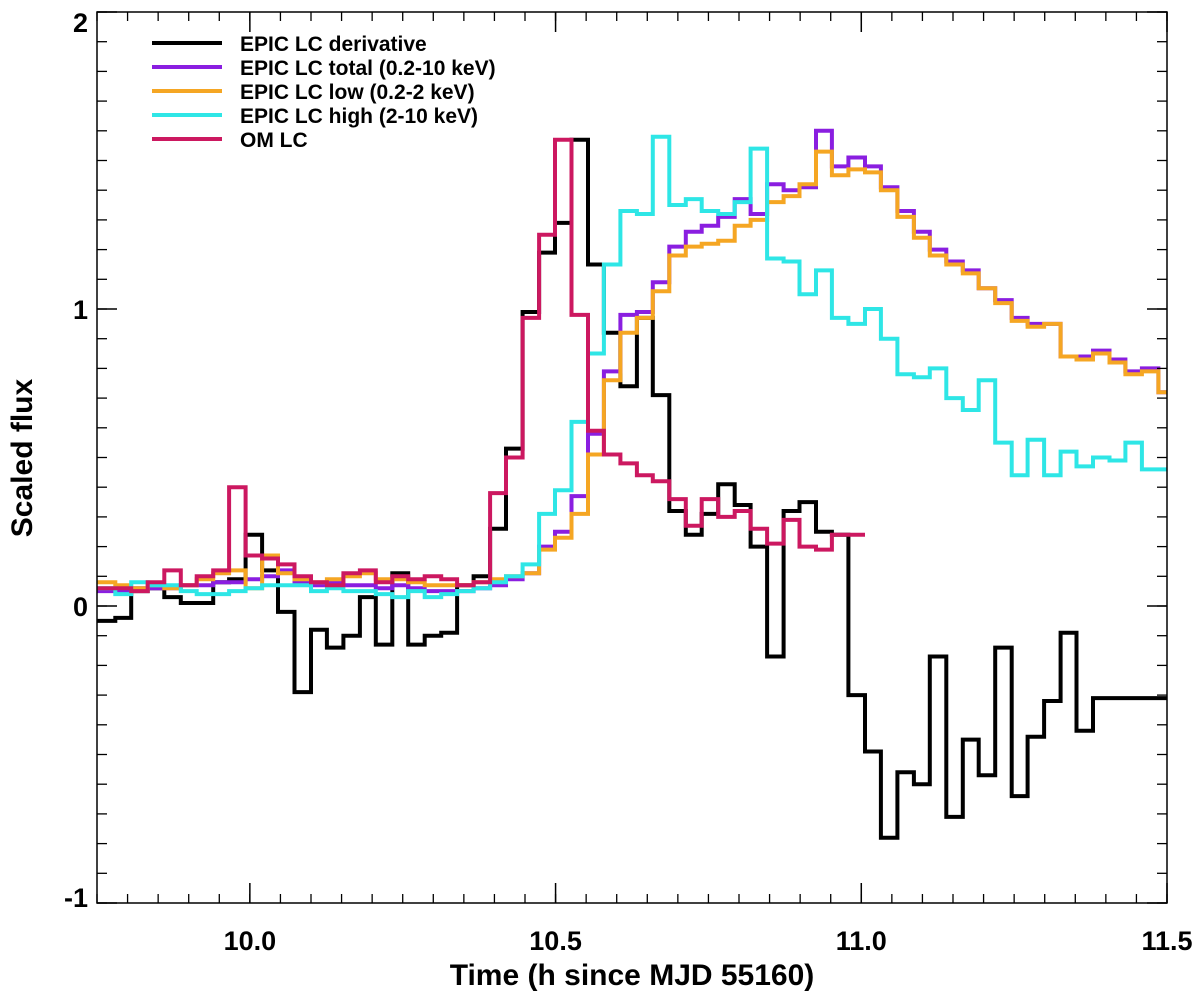 The width and height of the screenshot is (1200, 993). I want to click on legend-label-om-lc: OM LC, so click(274, 140).